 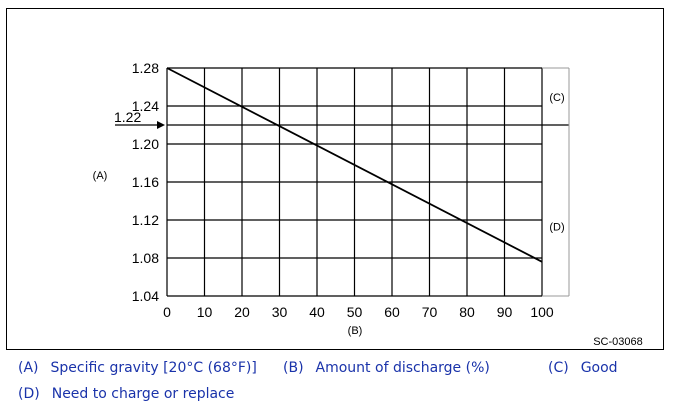 I want to click on caption-item-a: (A) Specific gravity [20°C (68°F)], so click(x=137, y=368).